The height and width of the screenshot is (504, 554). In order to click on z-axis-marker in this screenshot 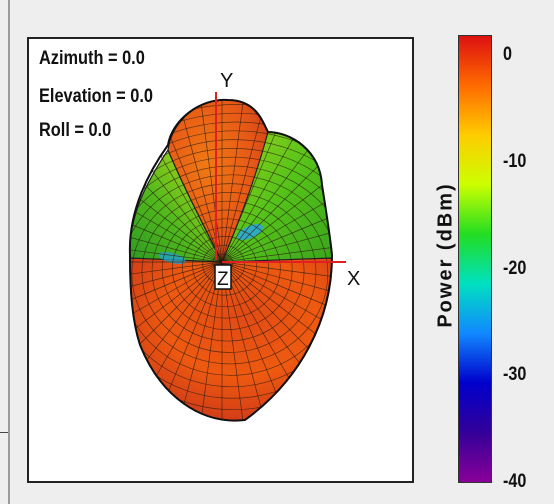, I will do `click(223, 277)`.